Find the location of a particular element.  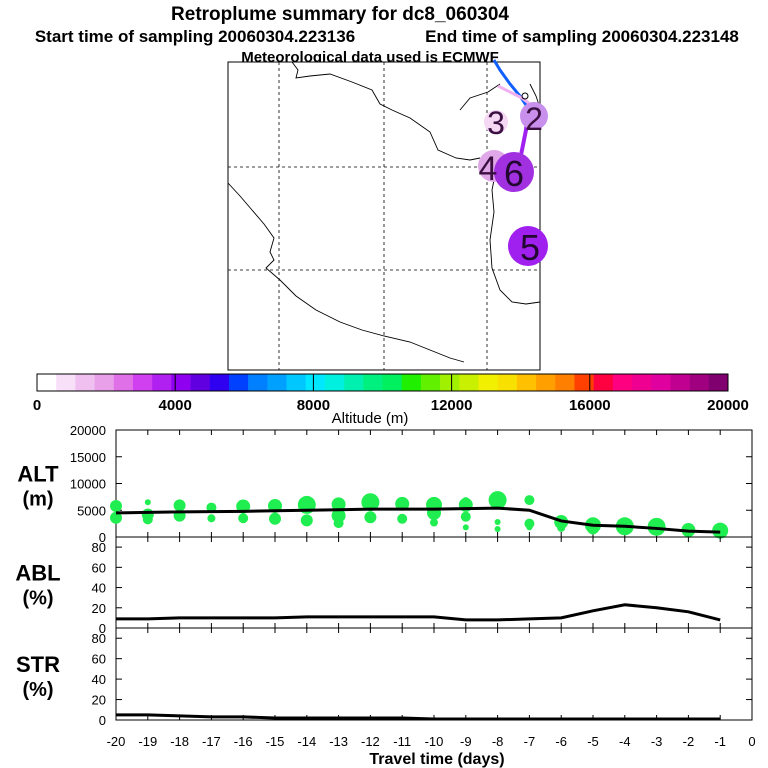

plume-label-2: 2 is located at coordinates (534, 119).